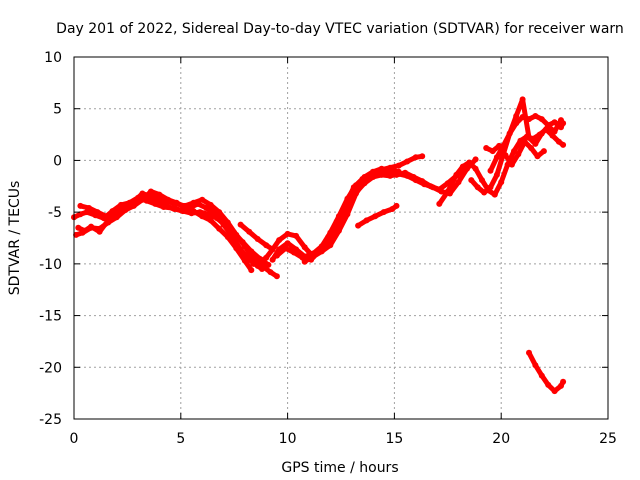 The height and width of the screenshot is (480, 640). What do you see at coordinates (288, 439) in the screenshot?
I see `x-tick-label: 10` at bounding box center [288, 439].